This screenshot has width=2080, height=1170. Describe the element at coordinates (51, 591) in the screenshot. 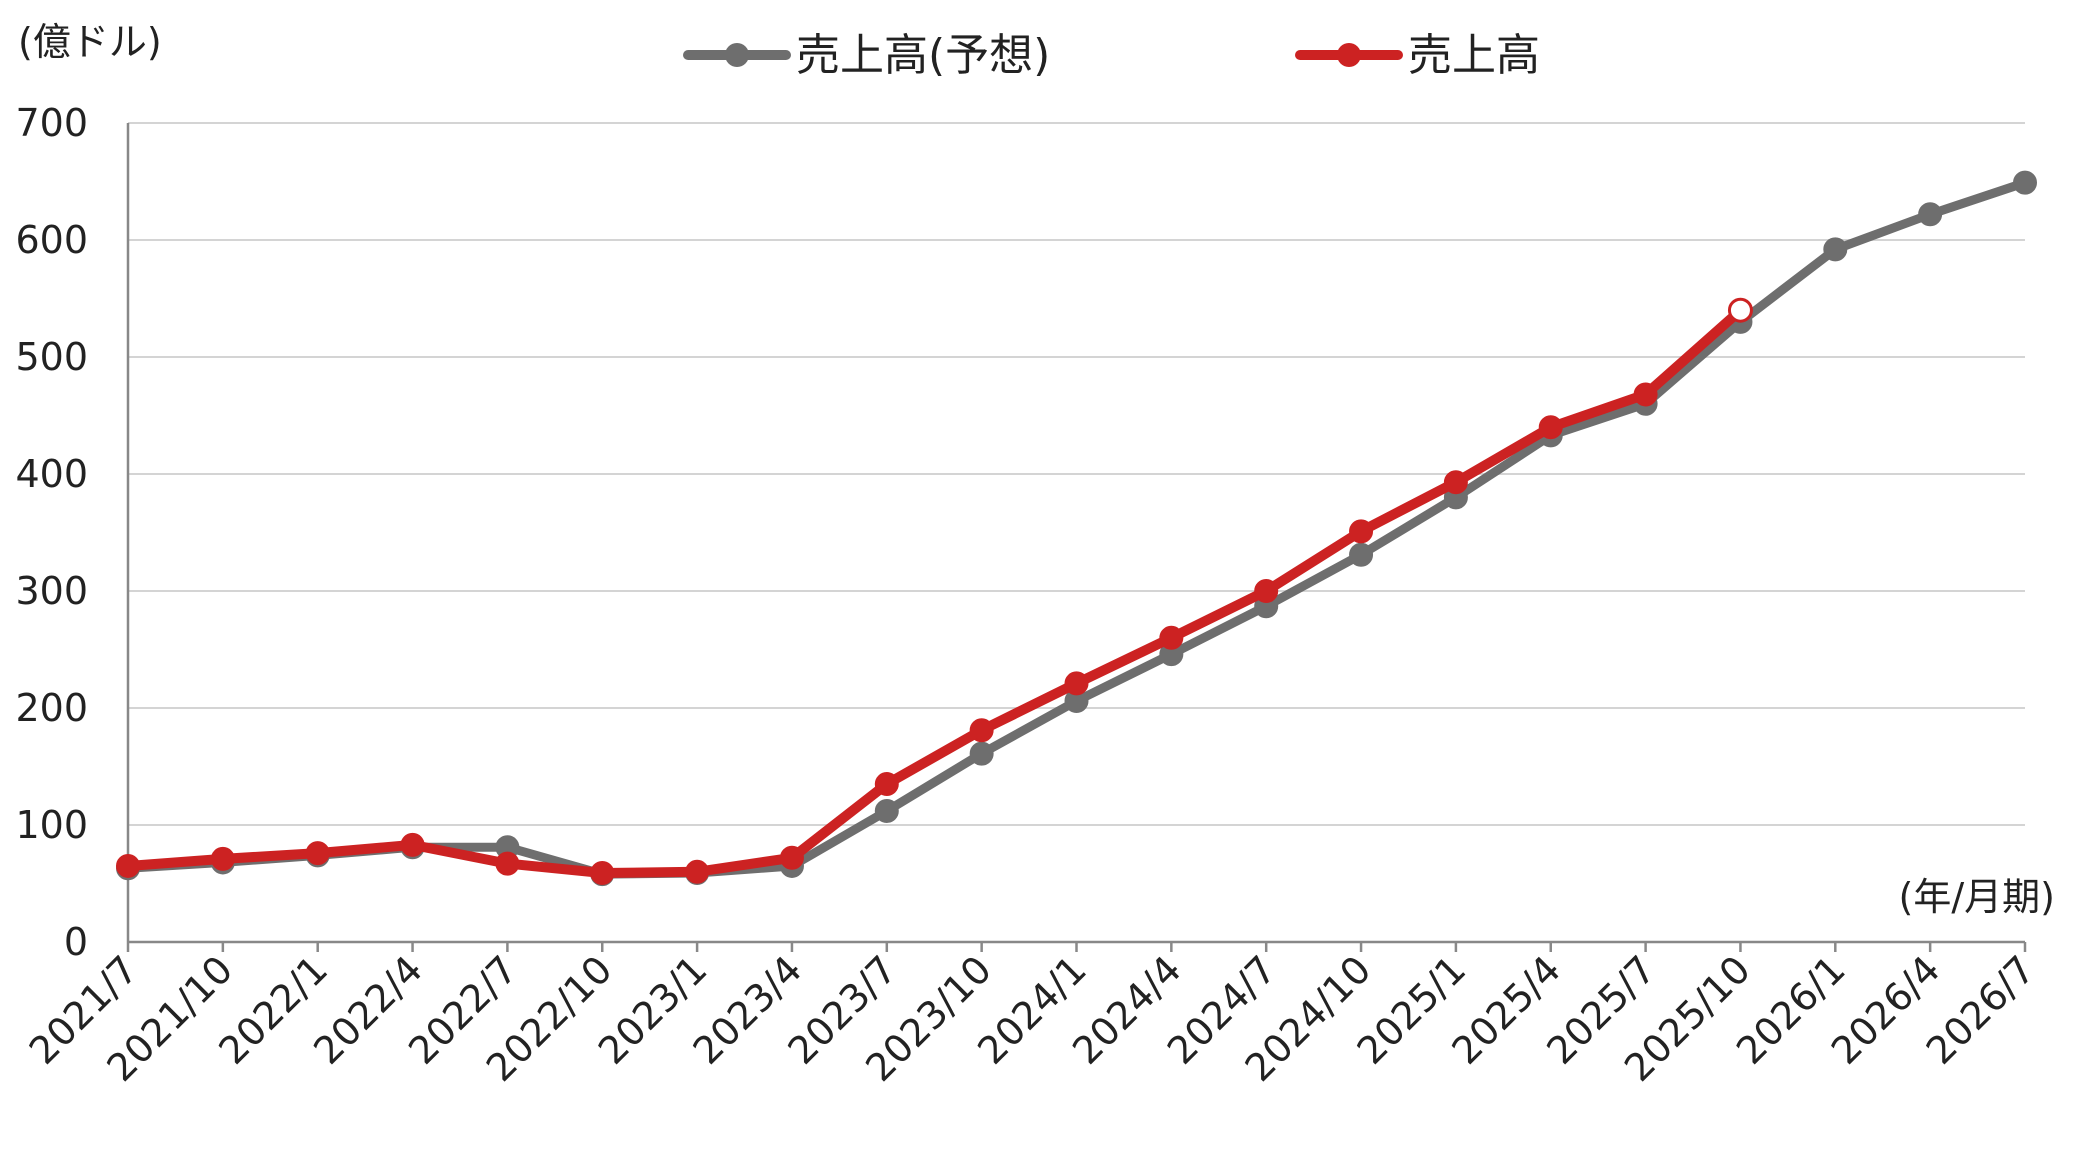

I see `y-tick-label: 300` at that location.